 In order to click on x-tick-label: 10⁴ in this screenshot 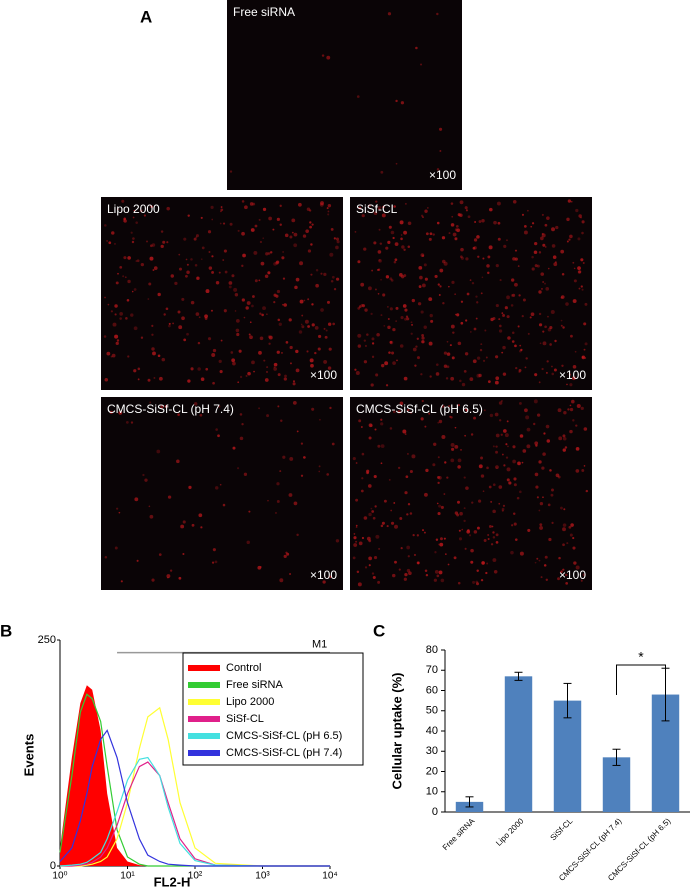, I will do `click(329, 876)`.